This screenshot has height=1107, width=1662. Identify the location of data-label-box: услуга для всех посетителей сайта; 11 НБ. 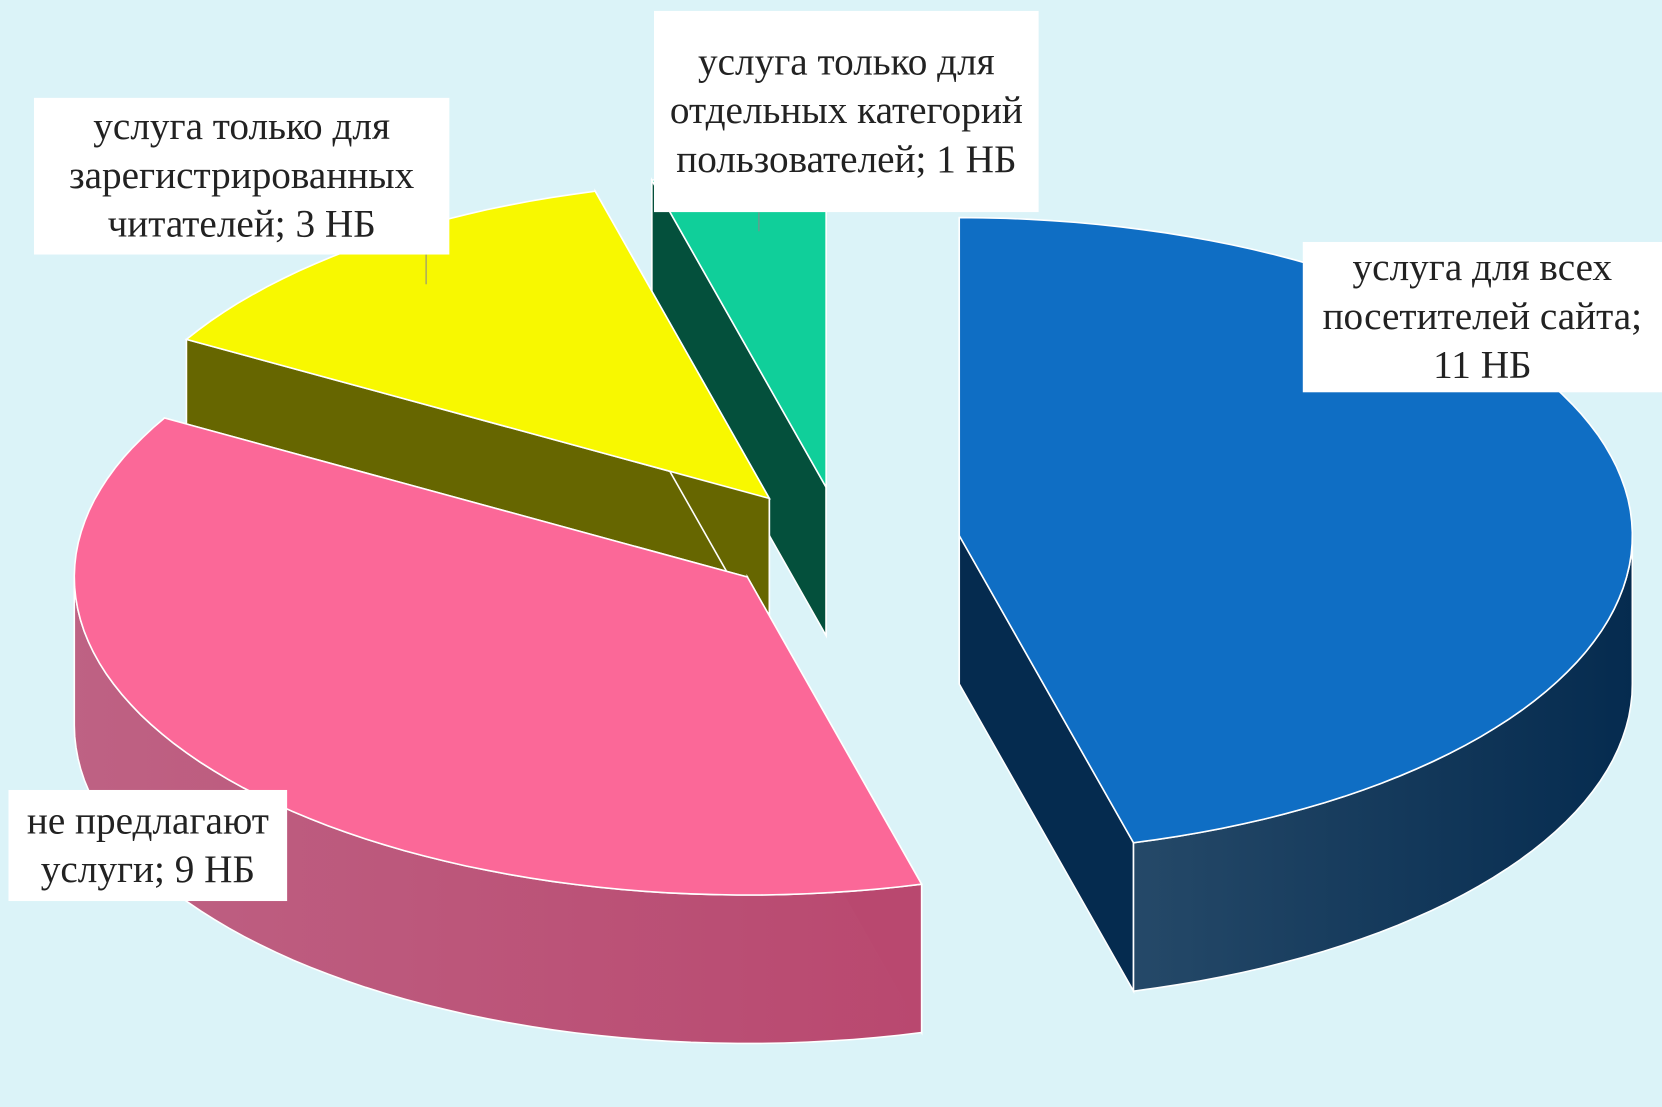
(1482, 317).